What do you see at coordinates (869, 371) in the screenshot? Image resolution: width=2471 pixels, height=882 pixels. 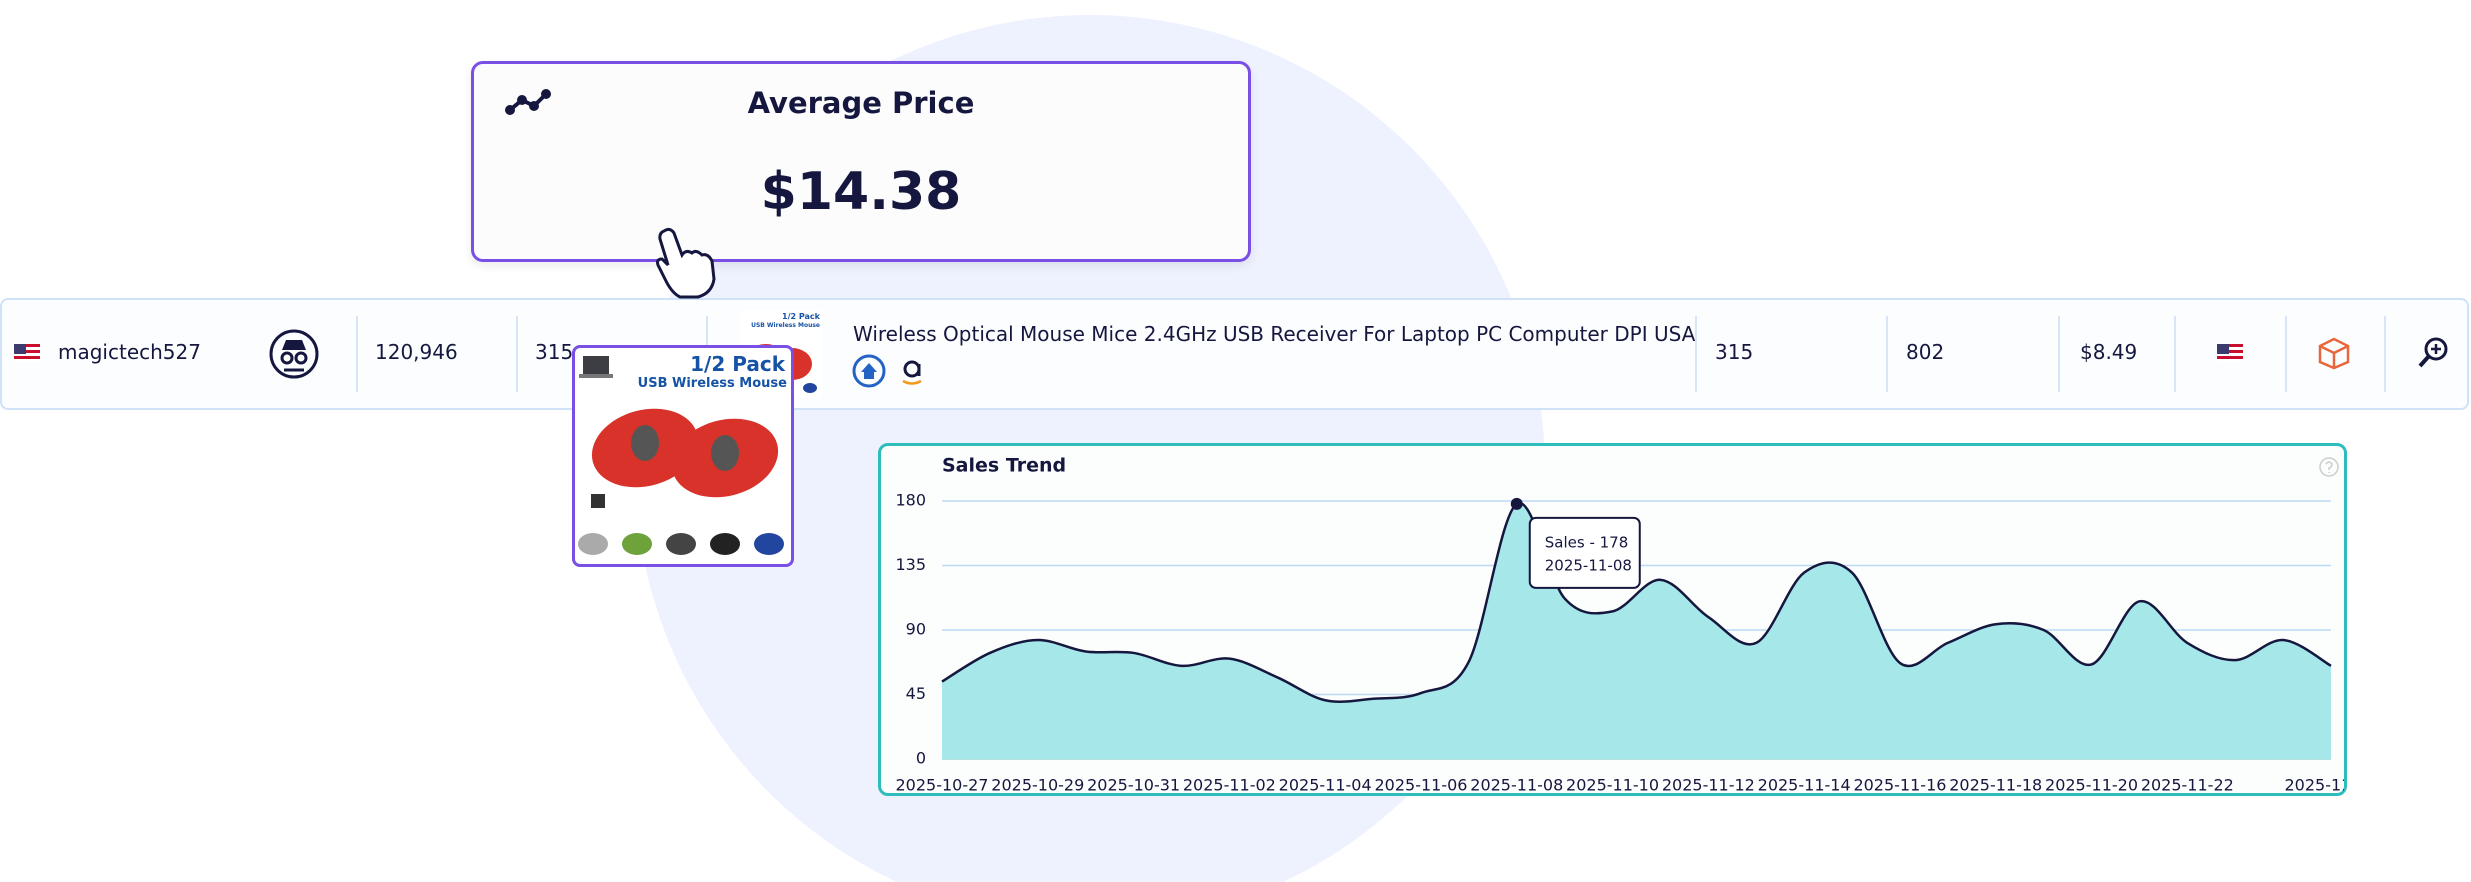 I see `prime-icon` at bounding box center [869, 371].